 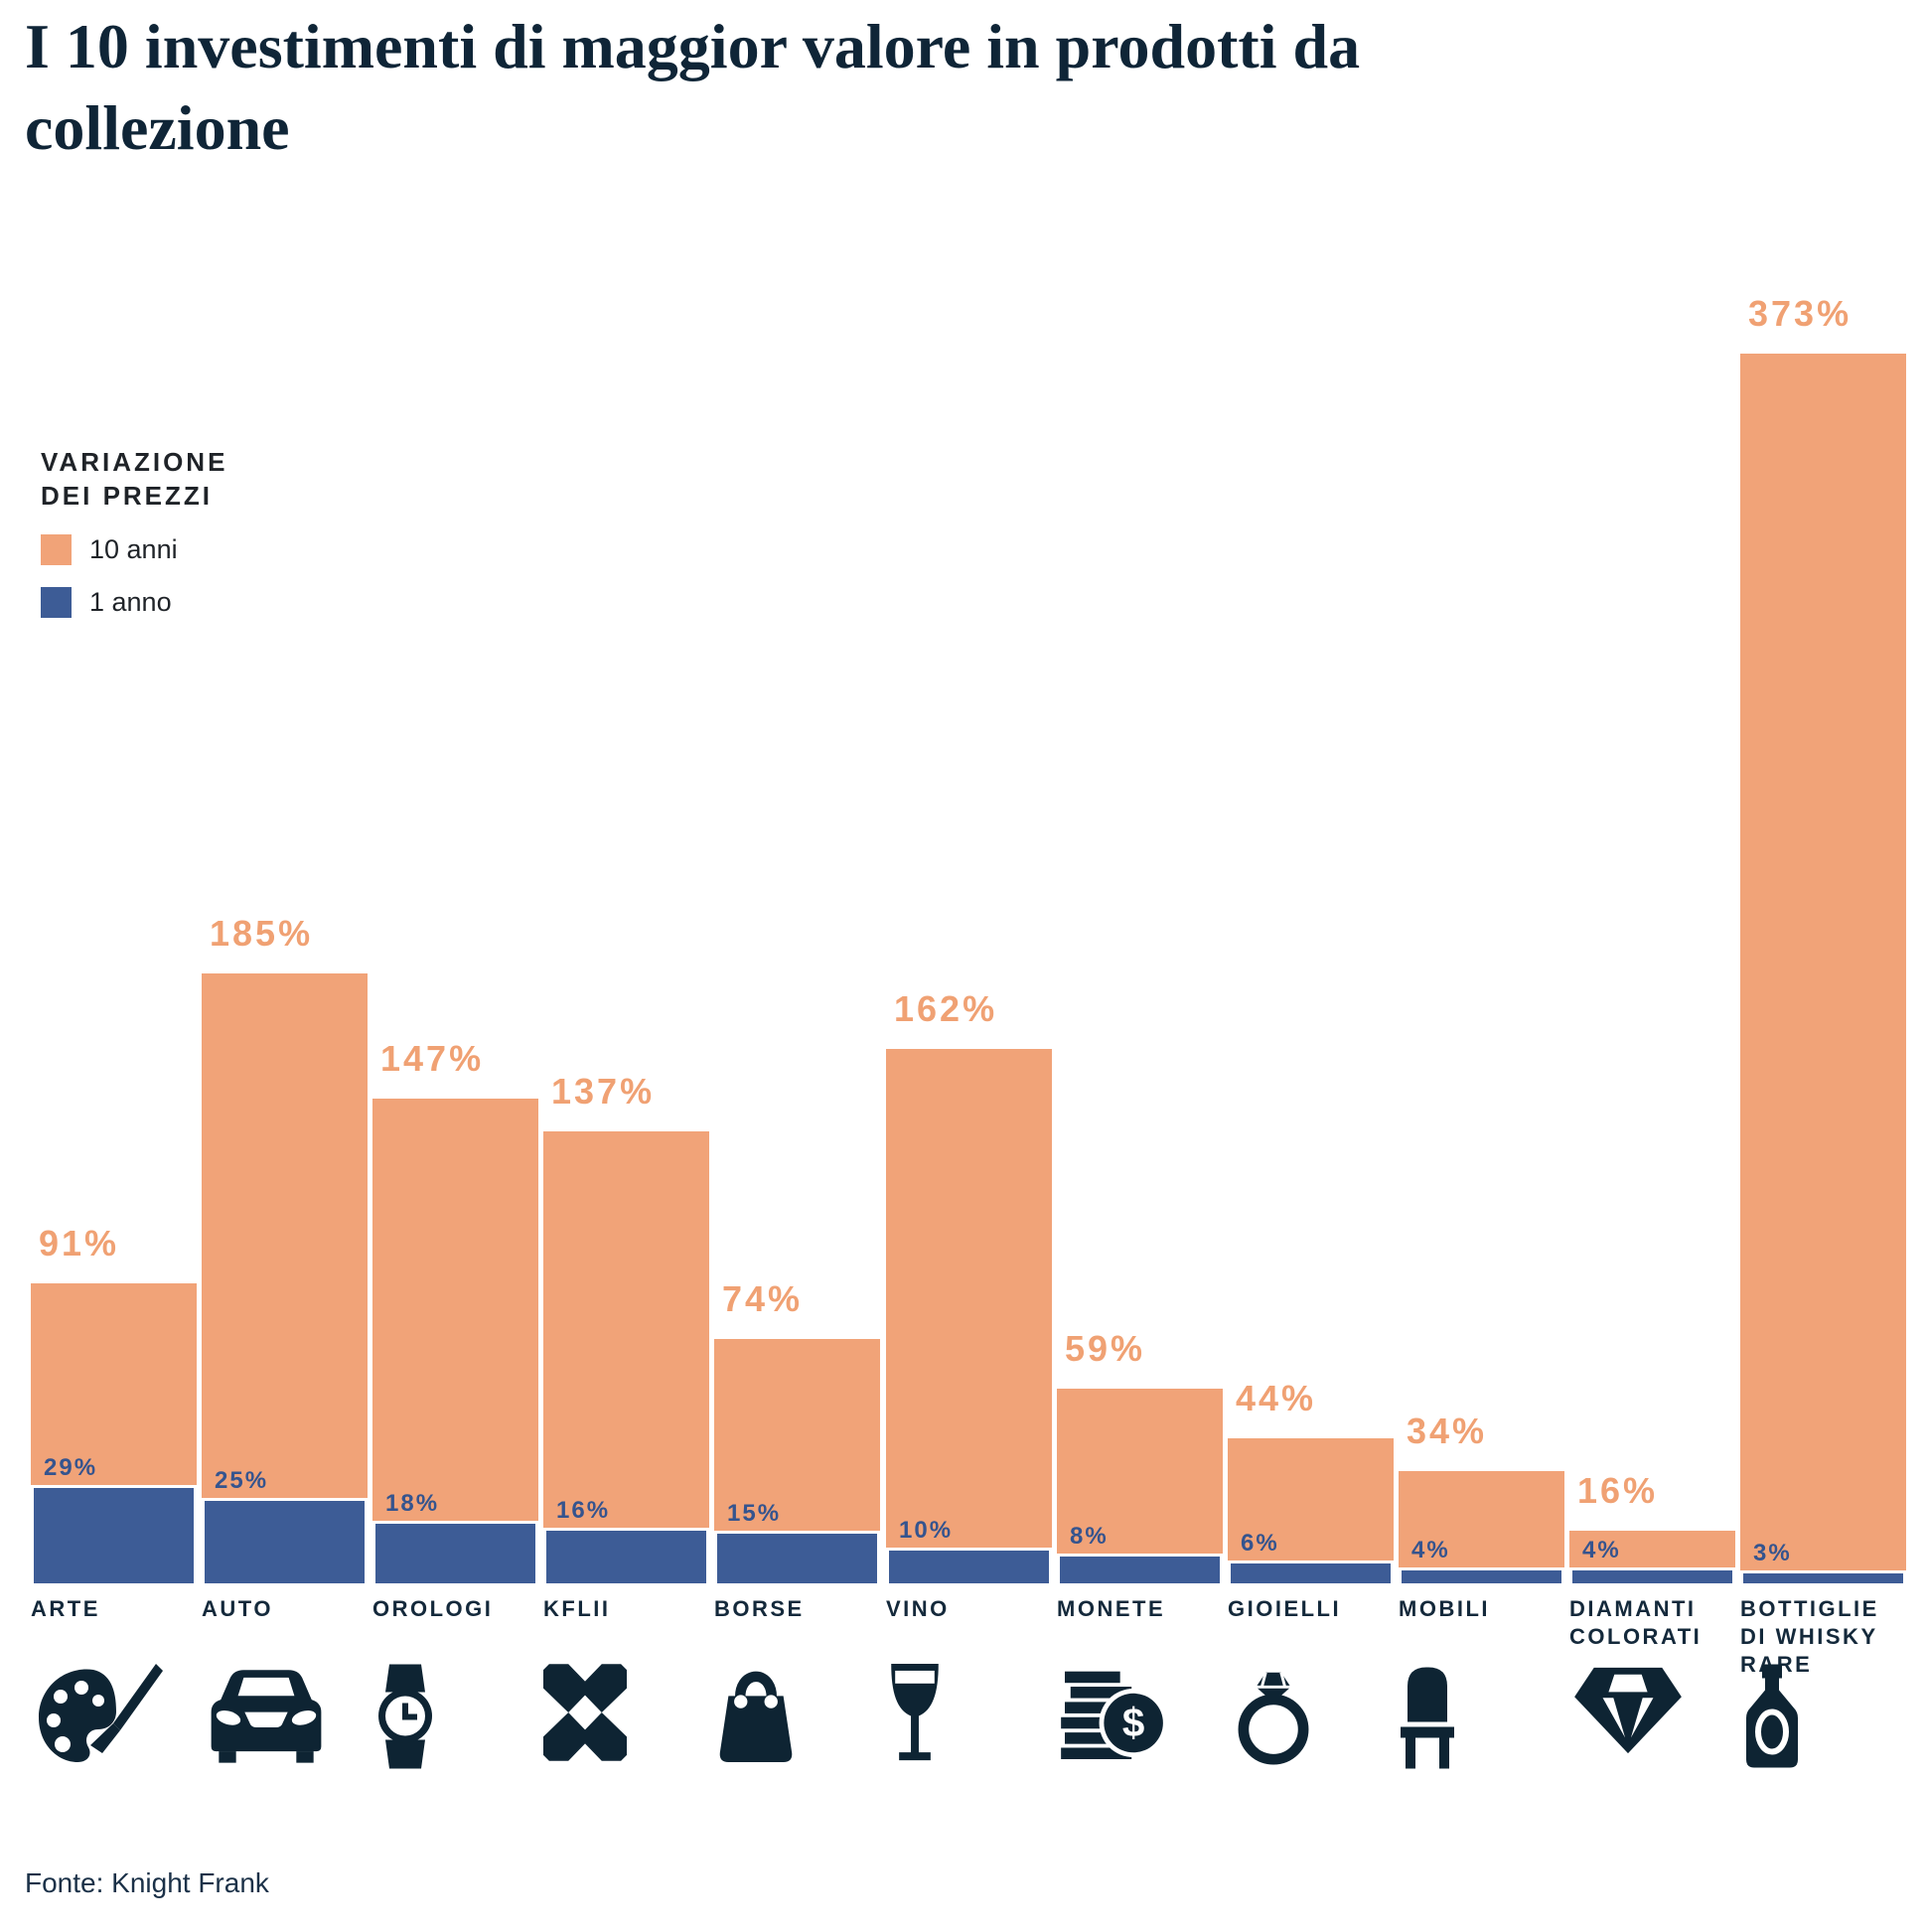 What do you see at coordinates (577, 1608) in the screenshot?
I see `category-label: KFLII` at bounding box center [577, 1608].